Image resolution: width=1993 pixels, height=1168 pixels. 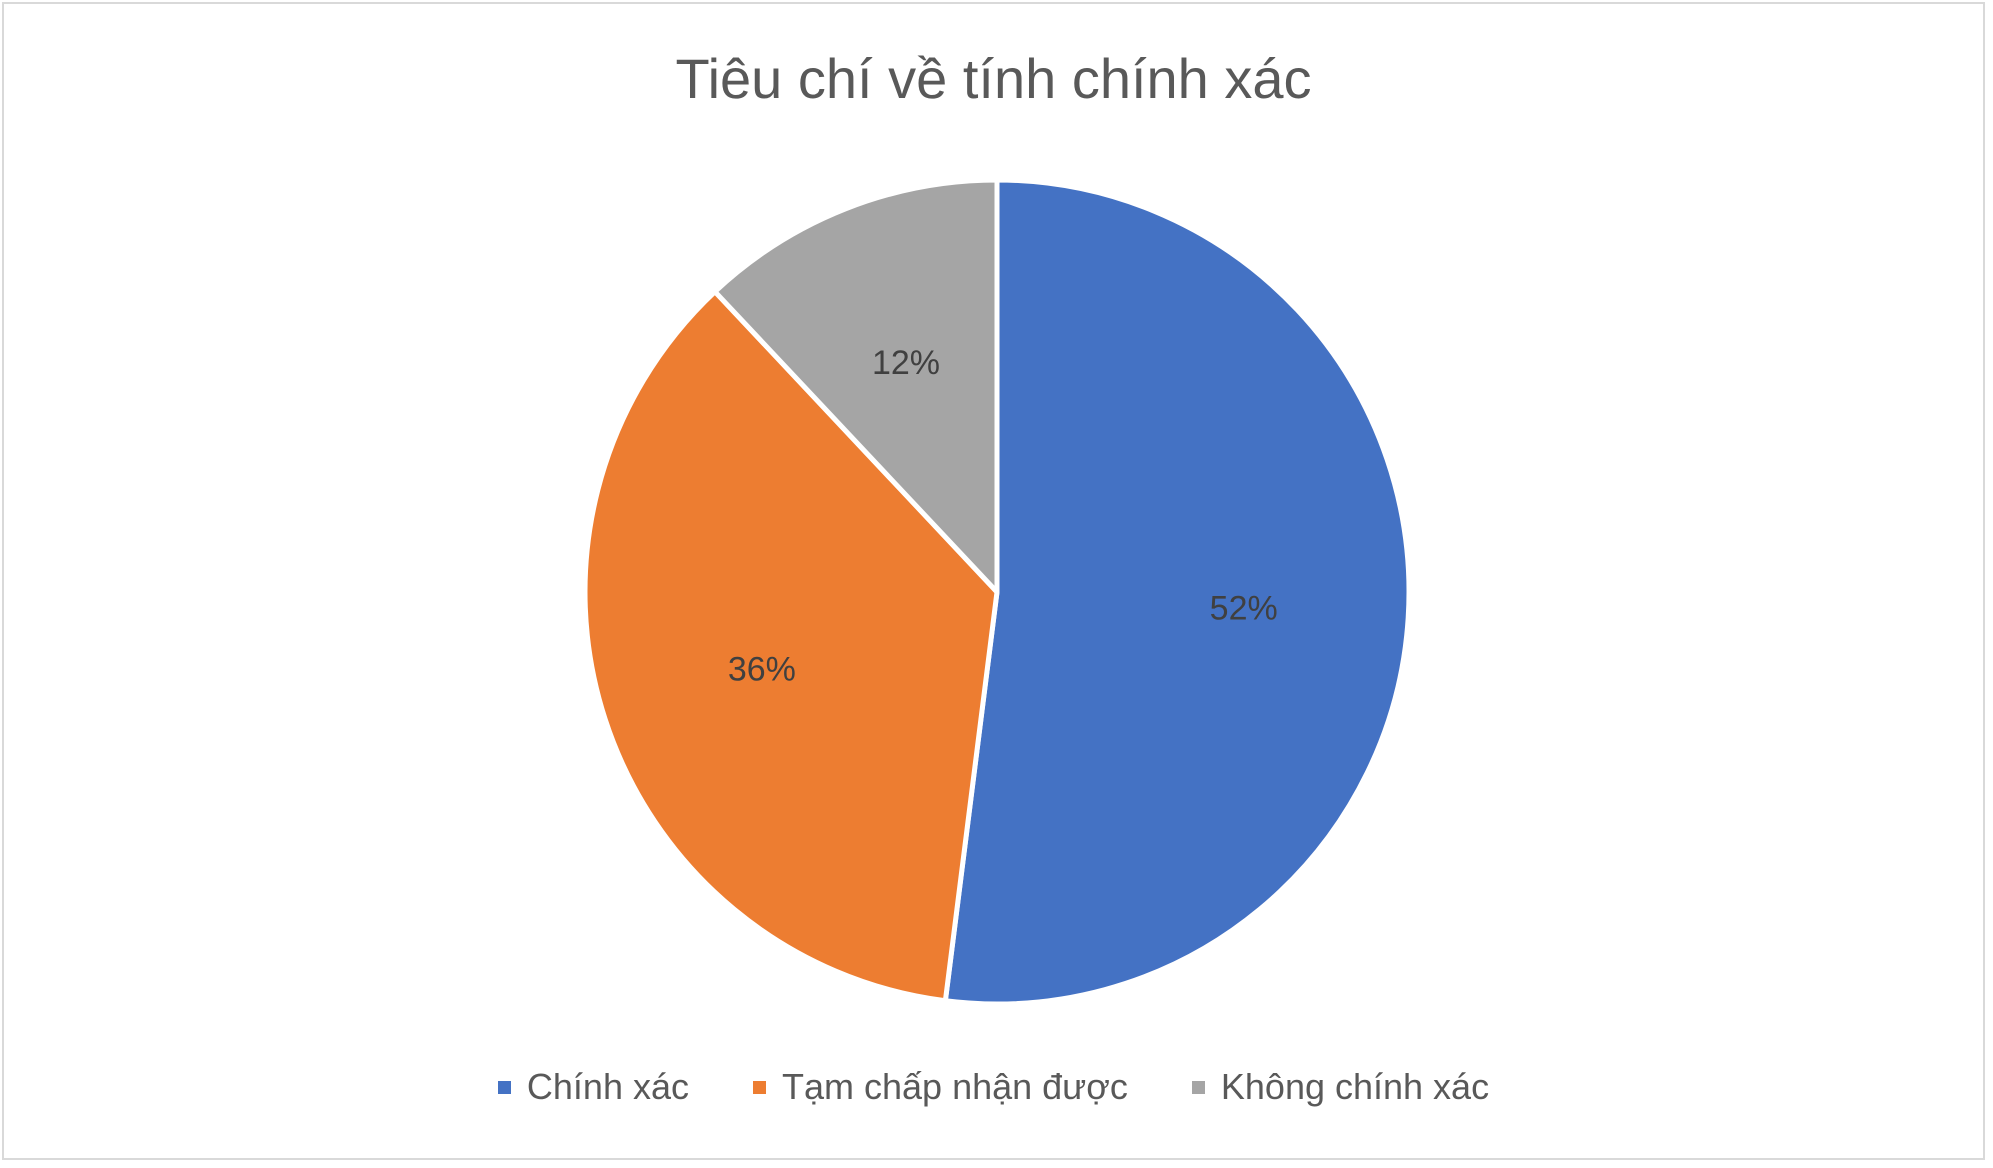 I want to click on legend-label-tam-chap-nhan-duoc: Tạm chấp nhận được, so click(x=955, y=1086).